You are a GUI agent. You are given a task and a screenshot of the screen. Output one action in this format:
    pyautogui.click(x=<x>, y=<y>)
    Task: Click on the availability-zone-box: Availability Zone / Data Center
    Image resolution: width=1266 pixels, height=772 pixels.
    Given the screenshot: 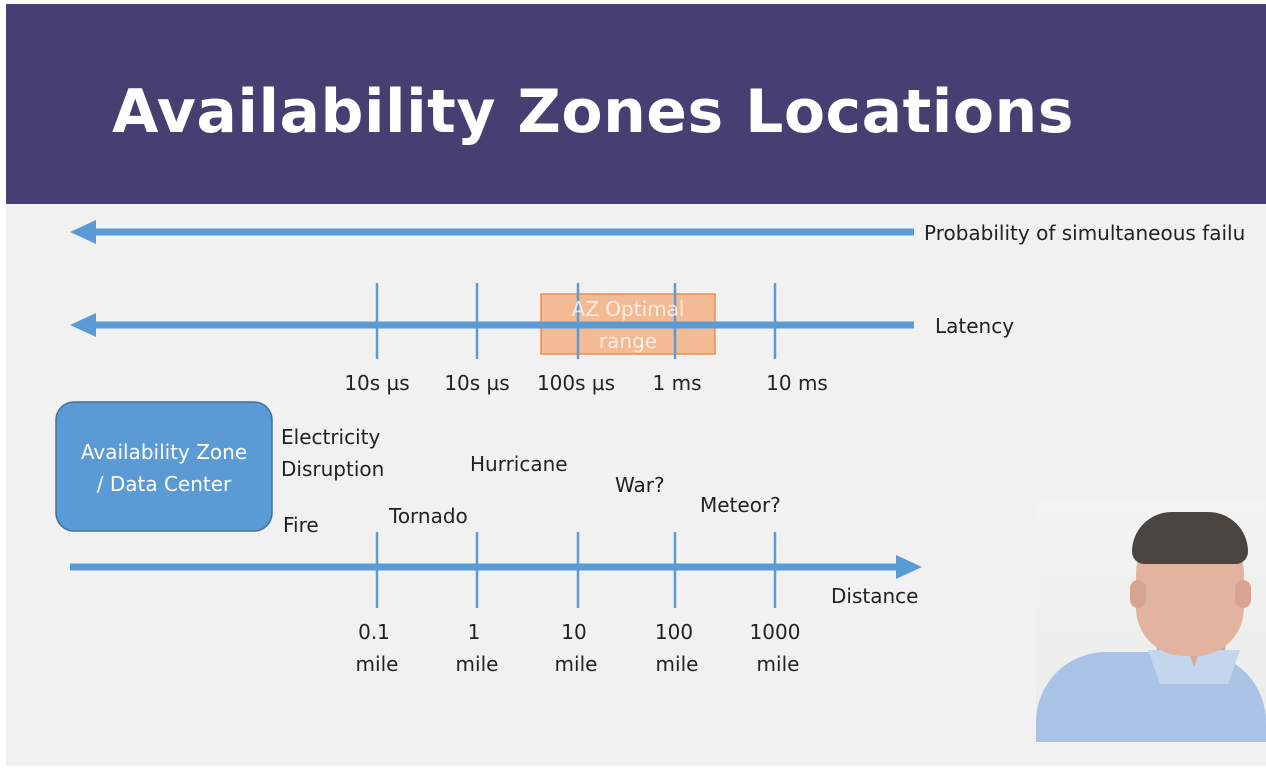 What is the action you would take?
    pyautogui.click(x=164, y=466)
    